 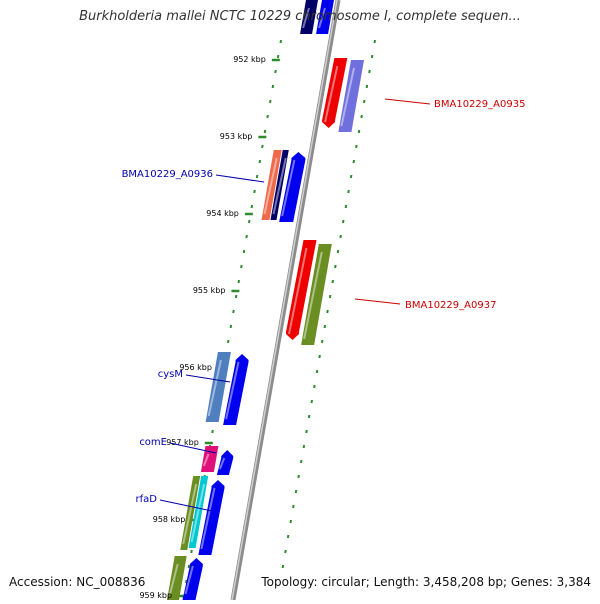 I want to click on gene-top-partial-b, so click(x=325, y=17).